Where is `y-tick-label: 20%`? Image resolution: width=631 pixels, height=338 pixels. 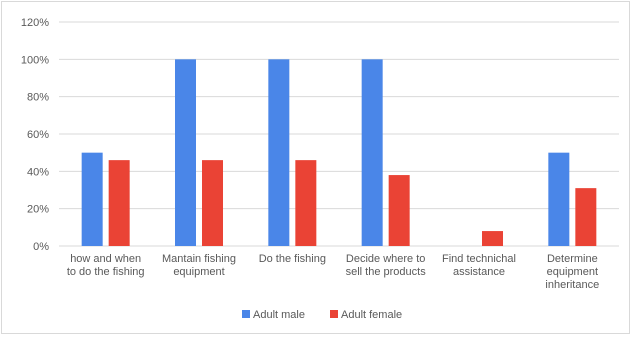 y-tick-label: 20% is located at coordinates (38, 210).